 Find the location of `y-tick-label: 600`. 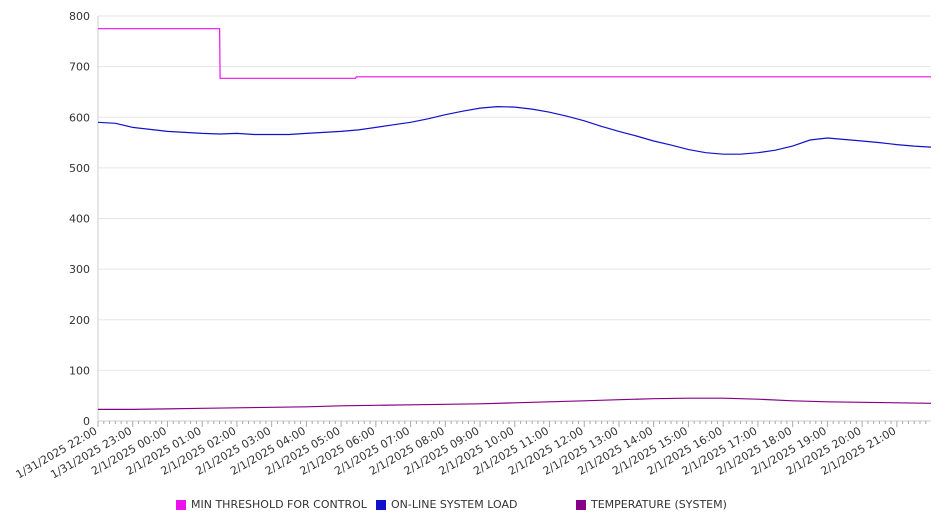

y-tick-label: 600 is located at coordinates (79, 117).